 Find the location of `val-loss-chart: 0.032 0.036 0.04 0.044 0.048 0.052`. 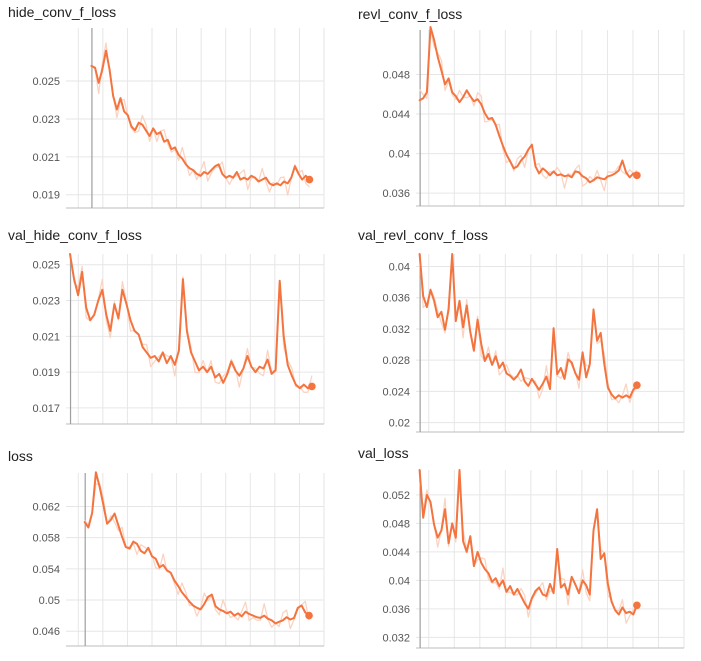

val-loss-chart: 0.032 0.036 0.04 0.044 0.048 0.052 is located at coordinates (533, 559).